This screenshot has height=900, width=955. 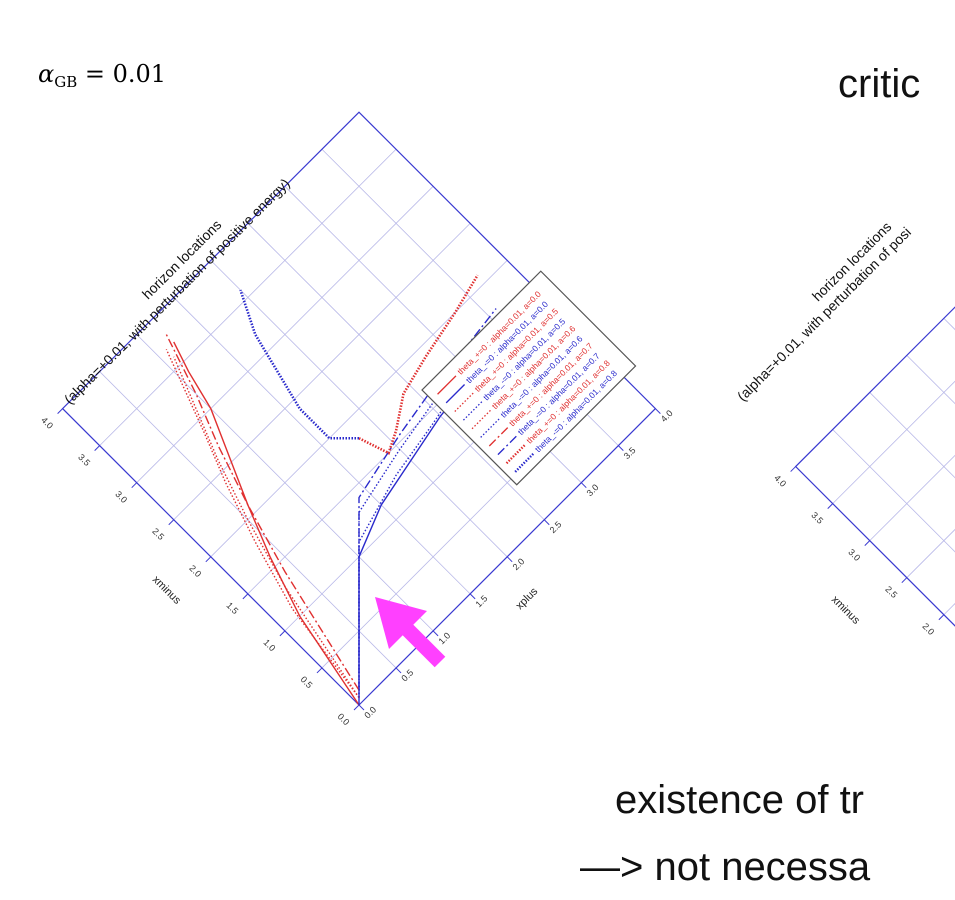 I want to click on plot-subtitle: (alpha=+0.01, with perturbation of posi, so click(x=824, y=314).